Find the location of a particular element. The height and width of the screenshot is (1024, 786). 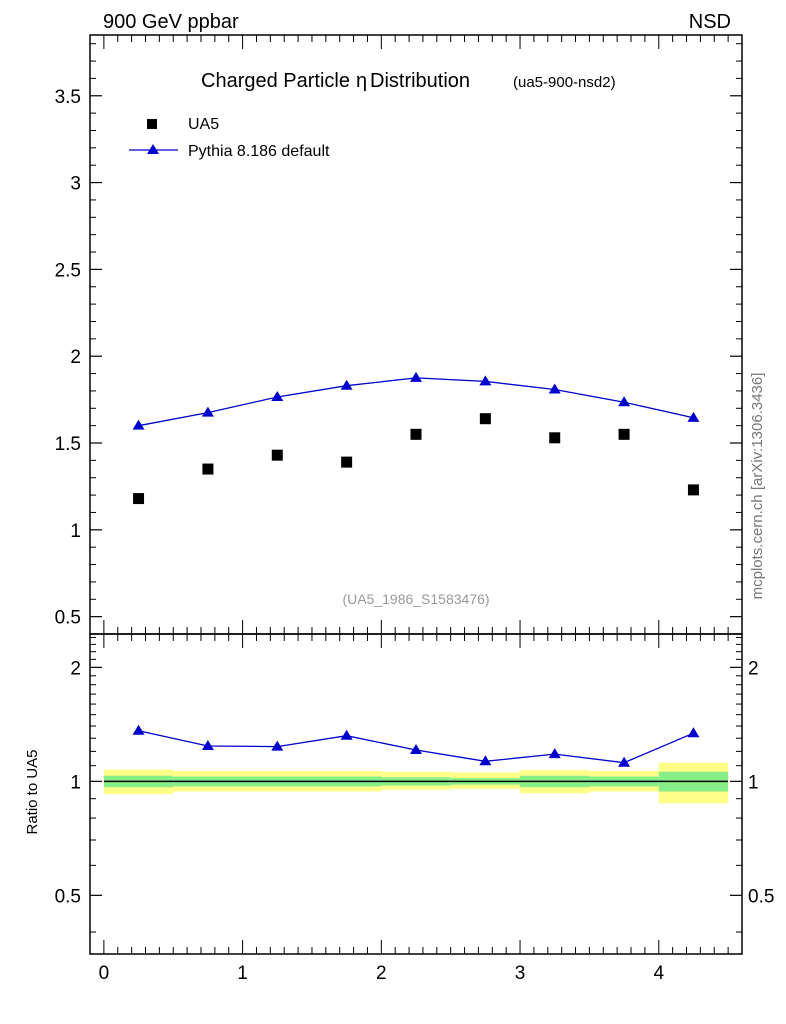

chart-title-tag: (ua5-900-nsd2) is located at coordinates (564, 82).